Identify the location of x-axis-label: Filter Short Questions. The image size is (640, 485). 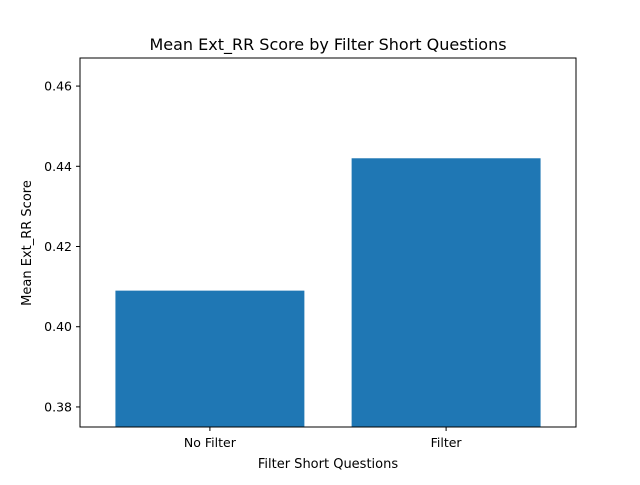
(328, 464).